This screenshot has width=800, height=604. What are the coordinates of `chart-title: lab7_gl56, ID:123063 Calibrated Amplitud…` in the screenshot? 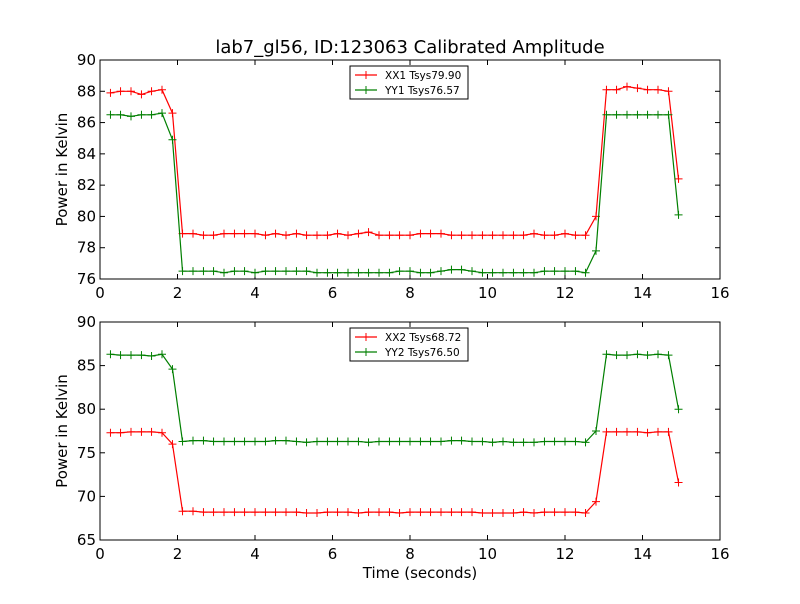 It's located at (409, 47).